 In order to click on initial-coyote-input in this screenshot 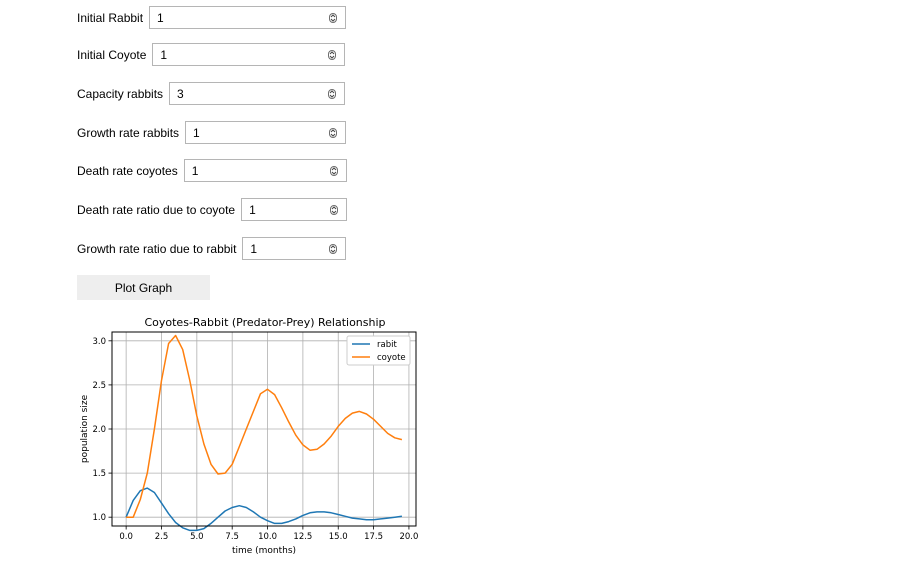, I will do `click(240, 54)`.